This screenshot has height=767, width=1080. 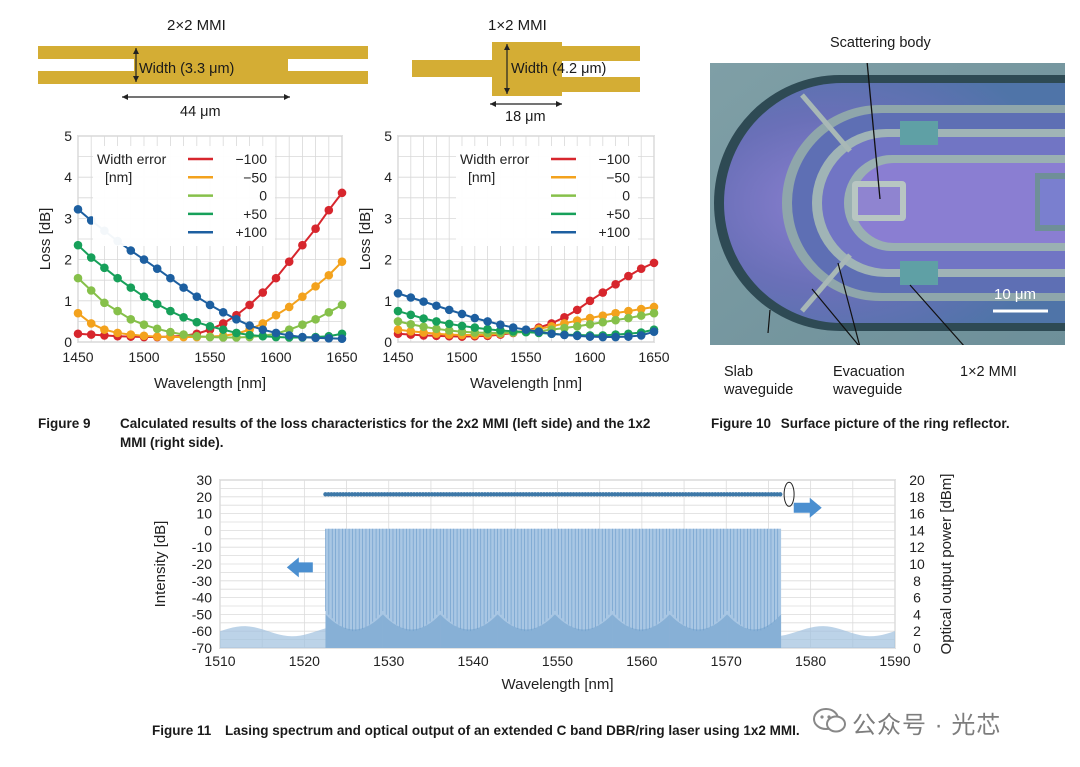 I want to click on x-tick-label: 1590, so click(x=894, y=661).